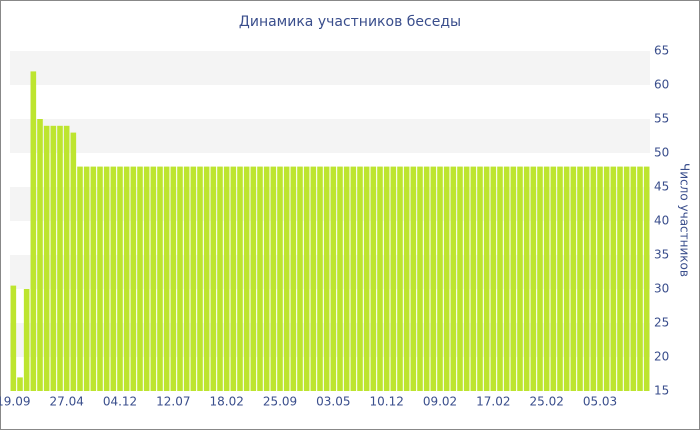 The height and width of the screenshot is (430, 700). Describe the element at coordinates (280, 402) in the screenshot. I see `x-tick-label: 25.09` at that location.